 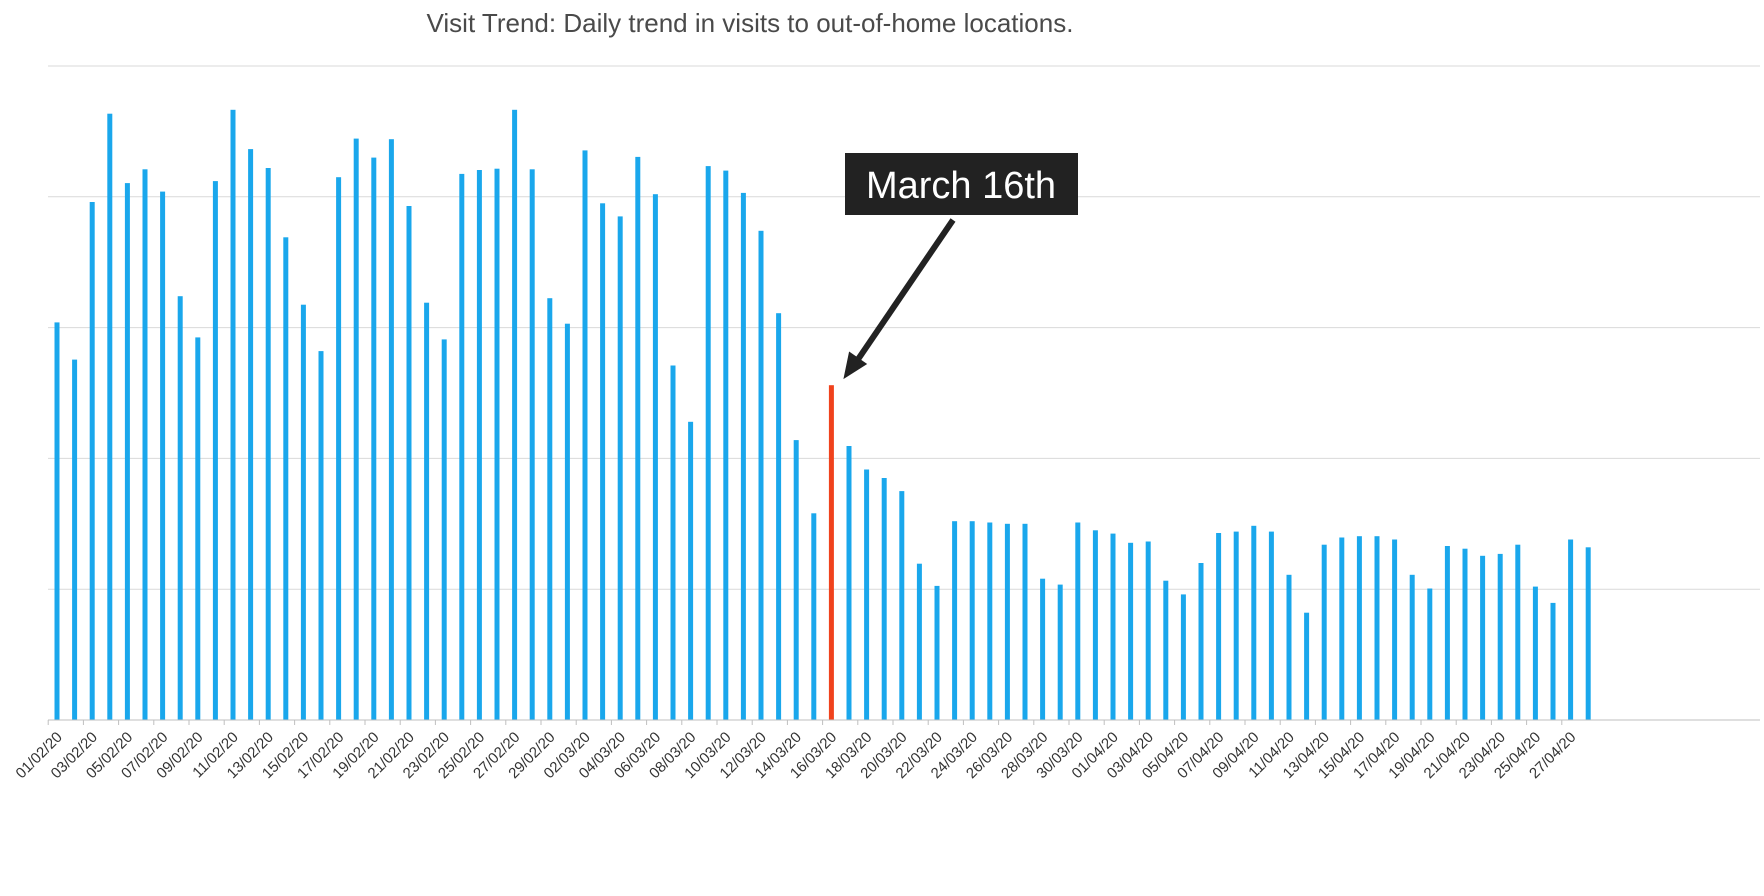 I want to click on annotation-box, so click(x=961, y=184).